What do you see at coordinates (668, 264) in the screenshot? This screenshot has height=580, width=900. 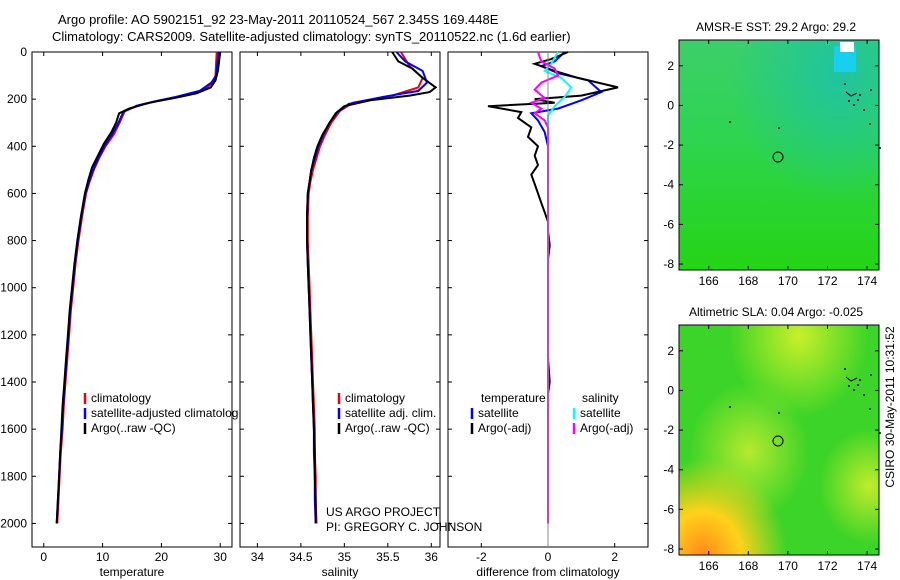 I see `sst-map-ytick-label: -8` at bounding box center [668, 264].